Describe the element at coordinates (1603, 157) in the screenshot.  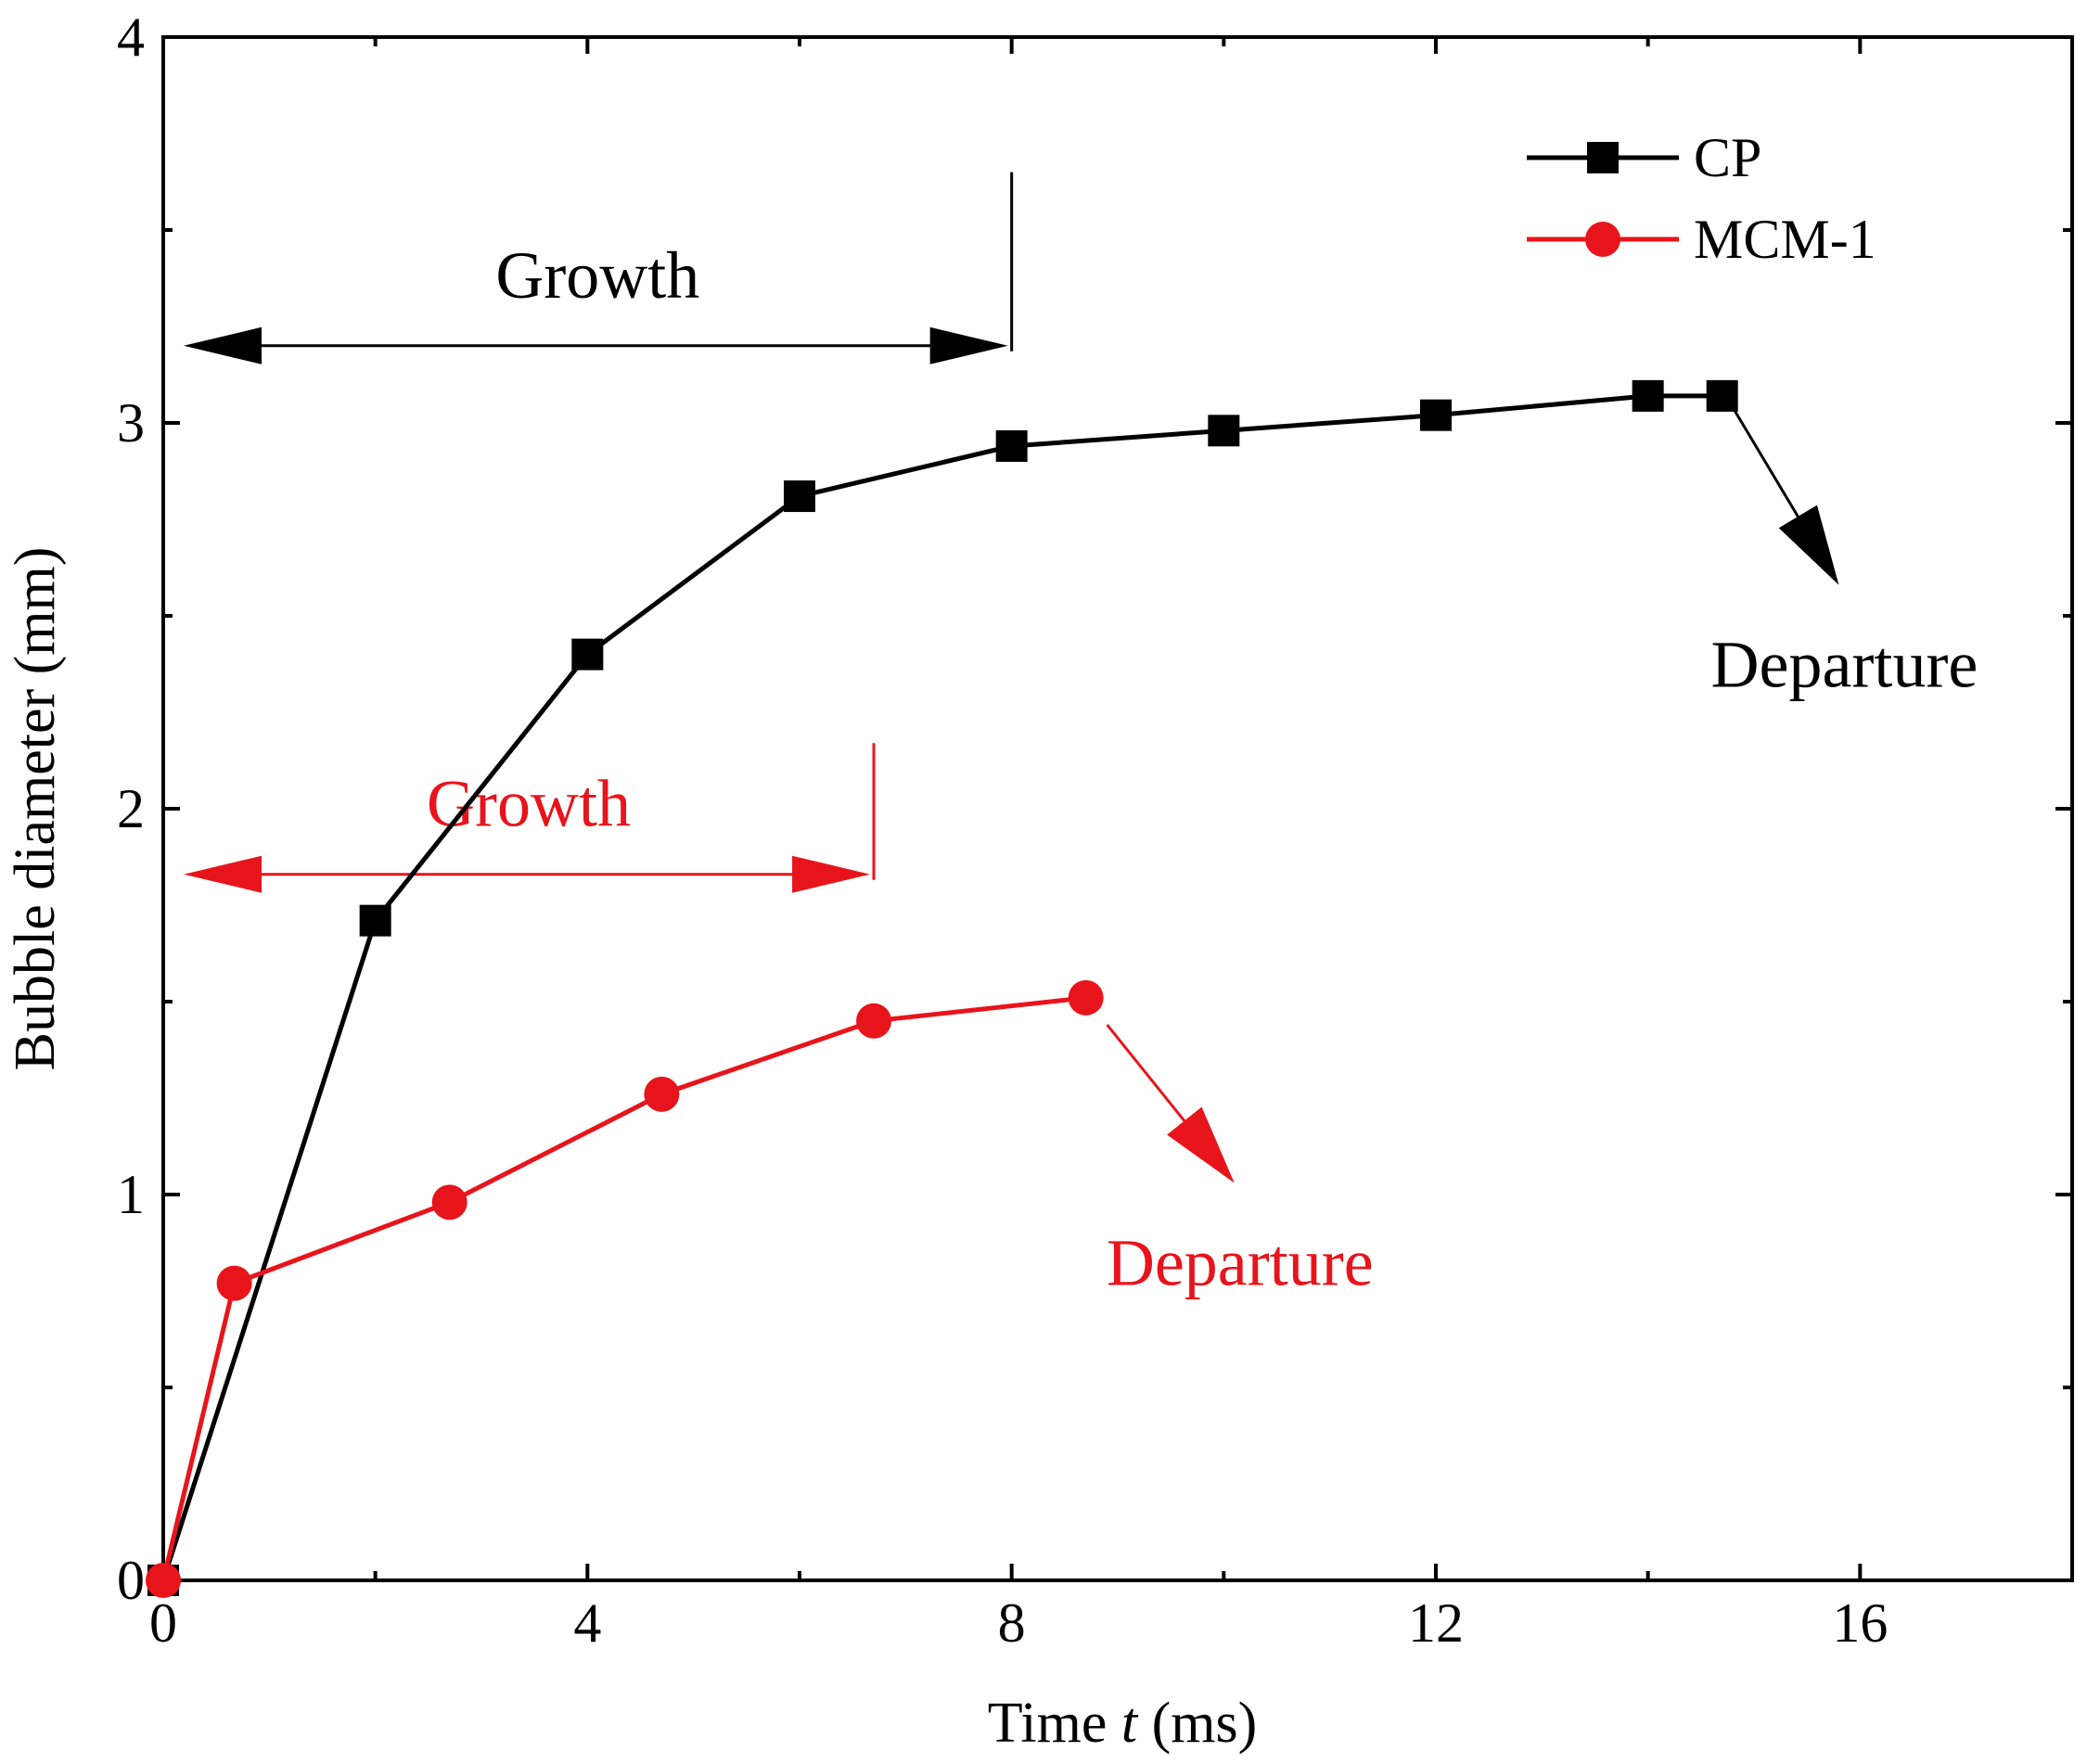
I see `legend-marker-cp` at that location.